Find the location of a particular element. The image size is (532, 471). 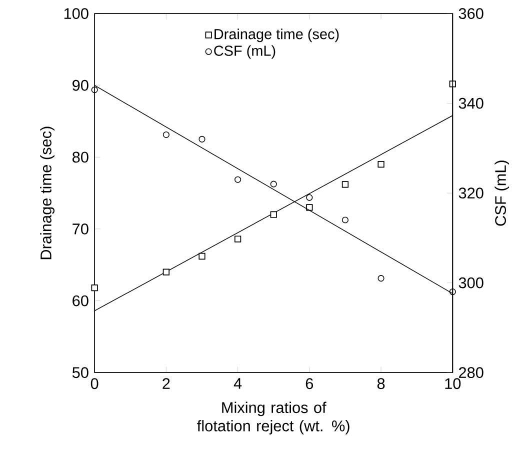

legend-label: CSF (mL) is located at coordinates (245, 52).